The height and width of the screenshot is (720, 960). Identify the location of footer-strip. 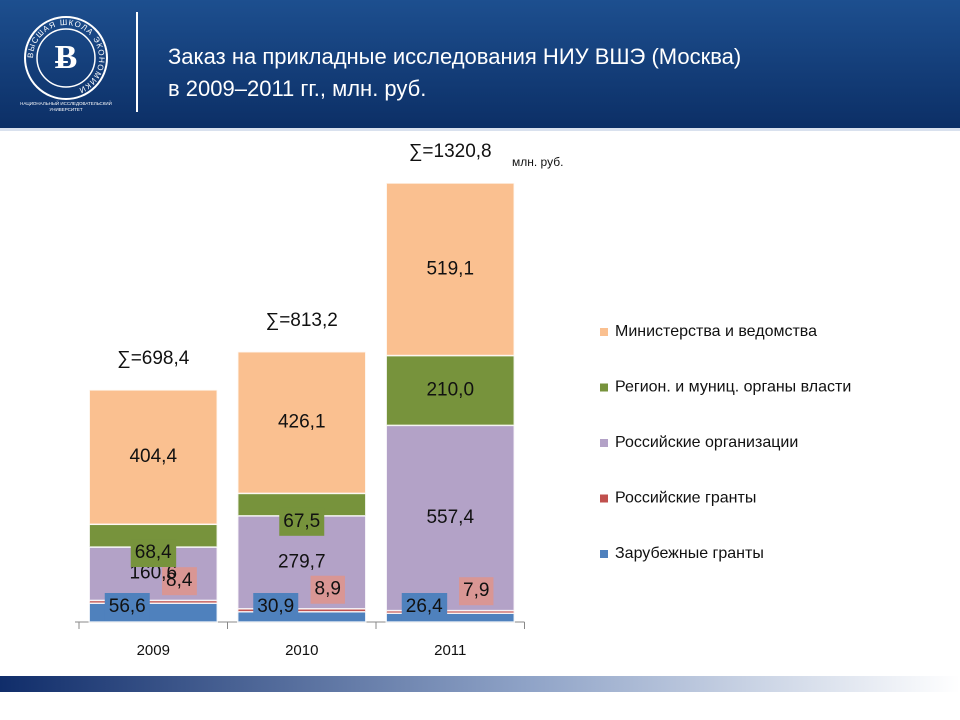
(480, 684).